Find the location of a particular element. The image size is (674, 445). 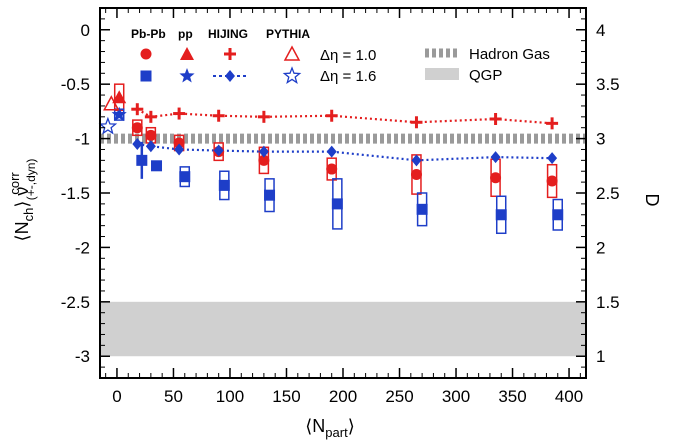

legend-marker-pp-eta10 is located at coordinates (187, 53).